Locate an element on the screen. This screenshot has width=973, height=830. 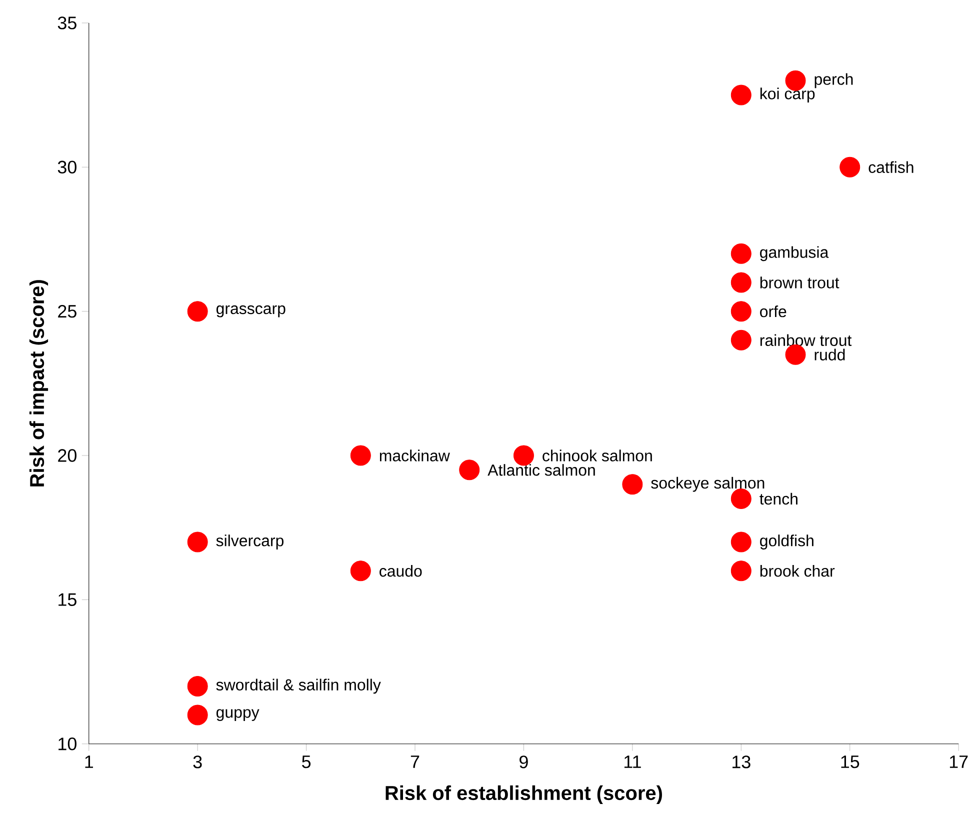
x-tick-label: 1 is located at coordinates (89, 762).